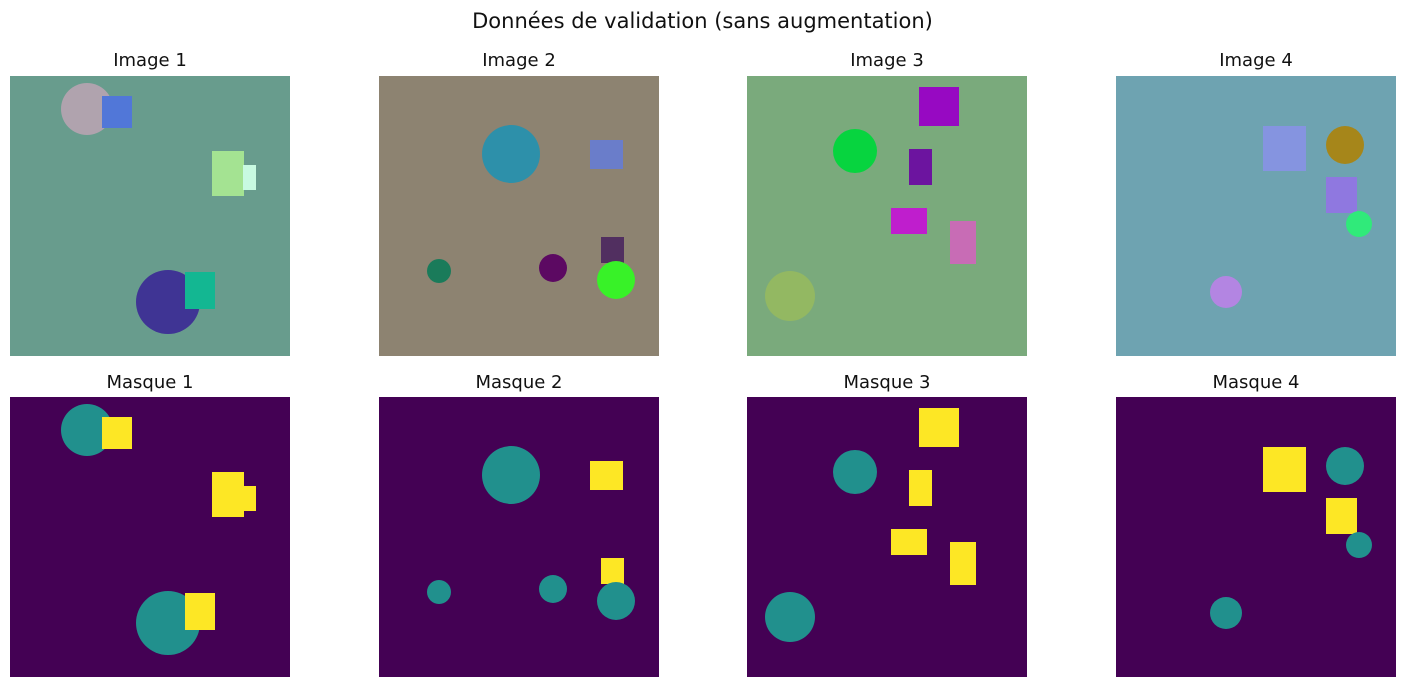 This screenshot has width=1405, height=687. What do you see at coordinates (519, 382) in the screenshot?
I see `panel-title-mask-2: Masque 2` at bounding box center [519, 382].